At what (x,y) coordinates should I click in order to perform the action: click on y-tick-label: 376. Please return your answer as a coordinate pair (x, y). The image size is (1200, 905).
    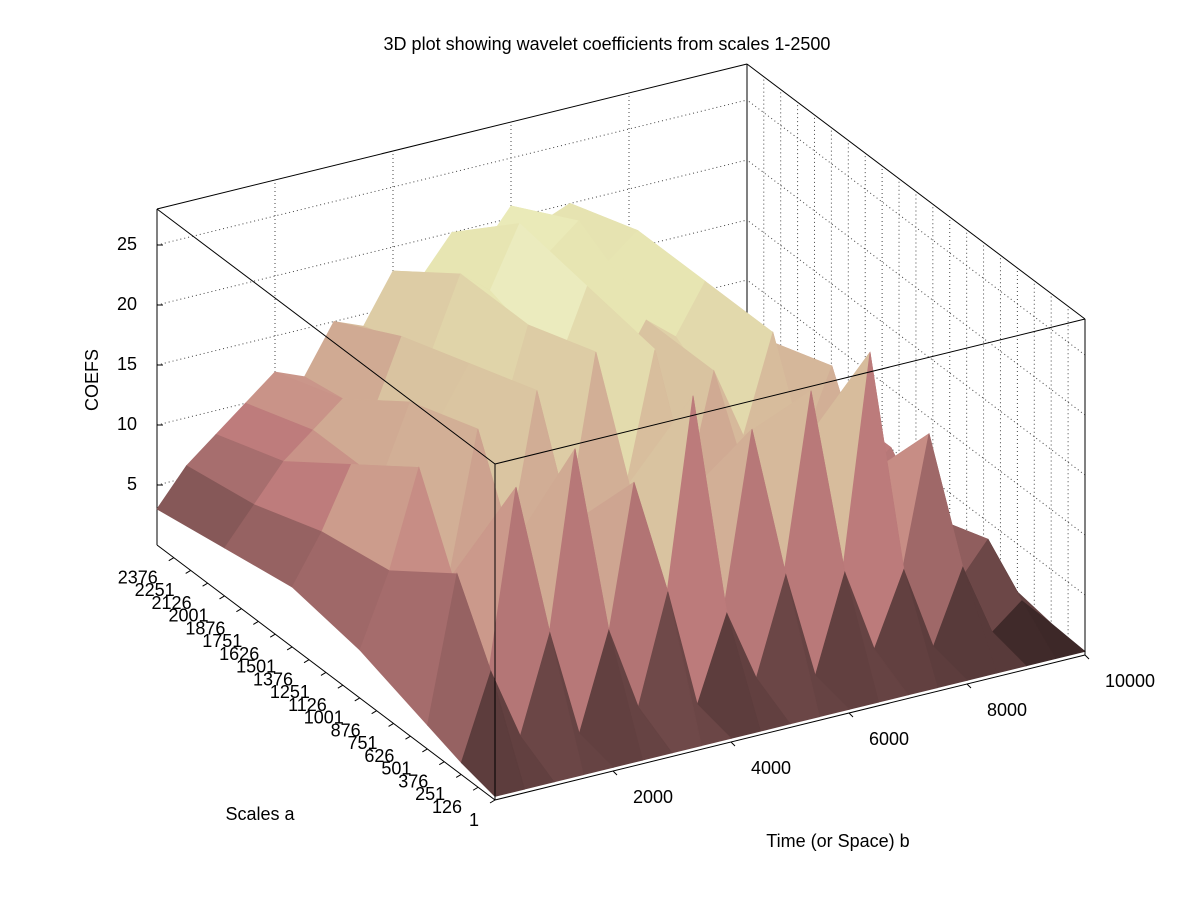
    Looking at the image, I should click on (413, 781).